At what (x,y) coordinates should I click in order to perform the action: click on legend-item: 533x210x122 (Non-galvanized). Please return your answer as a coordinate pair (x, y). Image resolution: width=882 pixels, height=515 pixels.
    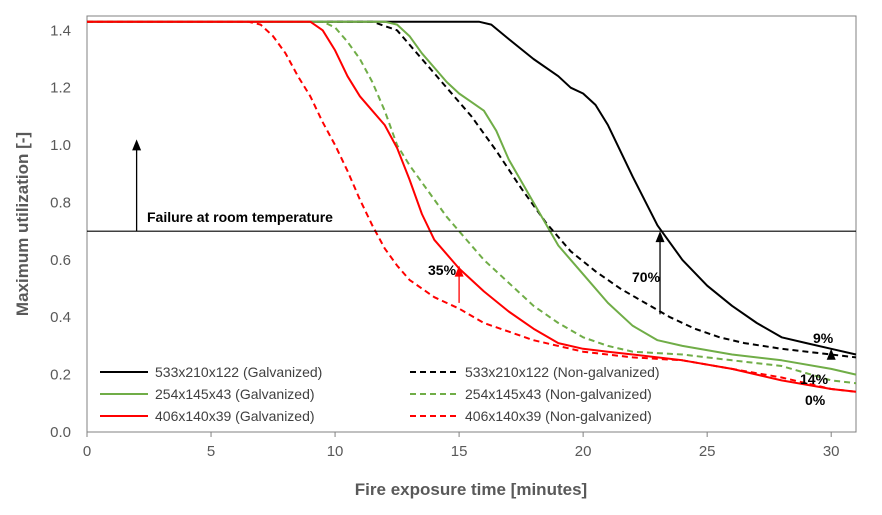
    Looking at the image, I should click on (535, 372).